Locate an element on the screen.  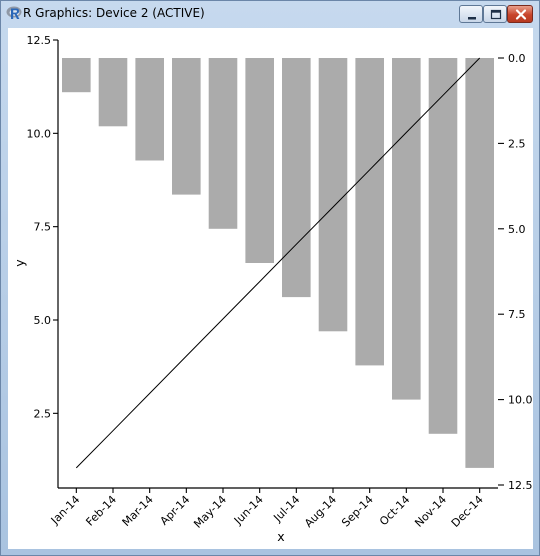
y-right-tick-label: 7.5 is located at coordinates (517, 314).